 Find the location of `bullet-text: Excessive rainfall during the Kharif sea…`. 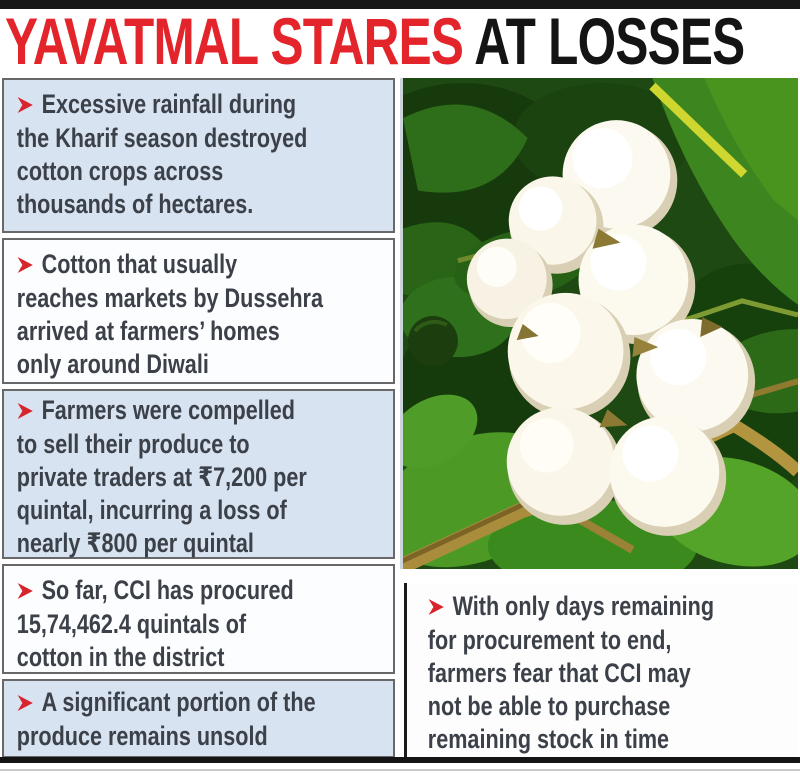

bullet-text: Excessive rainfall during the Kharif sea… is located at coordinates (162, 154).